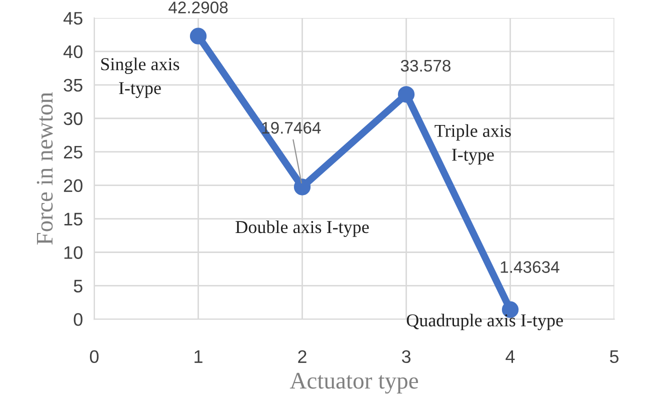 The image size is (650, 399). What do you see at coordinates (44, 168) in the screenshot?
I see `y-axis-title: Force in newton` at bounding box center [44, 168].